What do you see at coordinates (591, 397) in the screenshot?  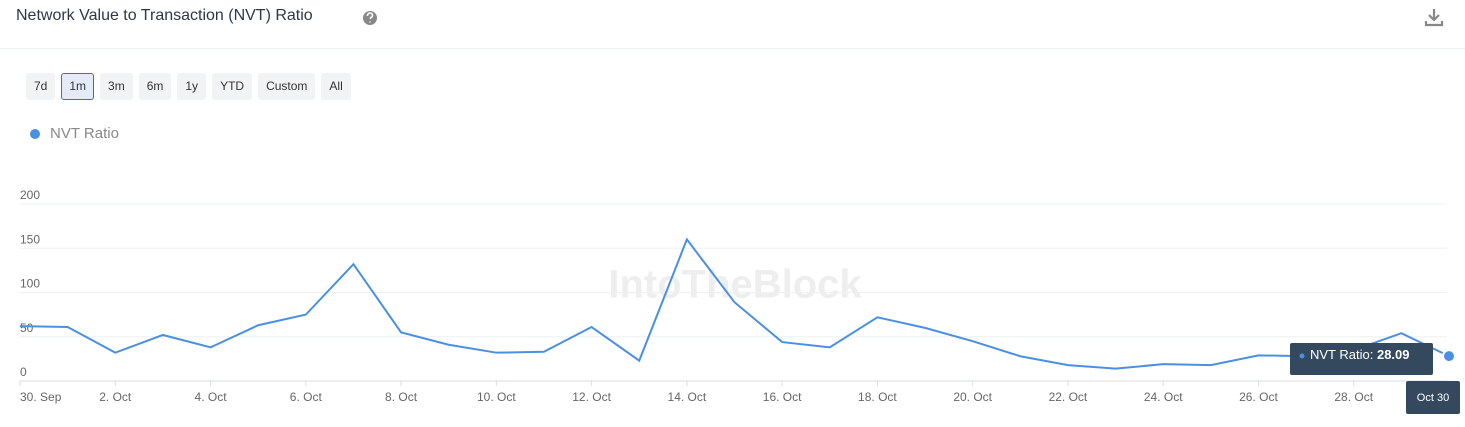 I see `x-tick-label: 12. Oct` at bounding box center [591, 397].